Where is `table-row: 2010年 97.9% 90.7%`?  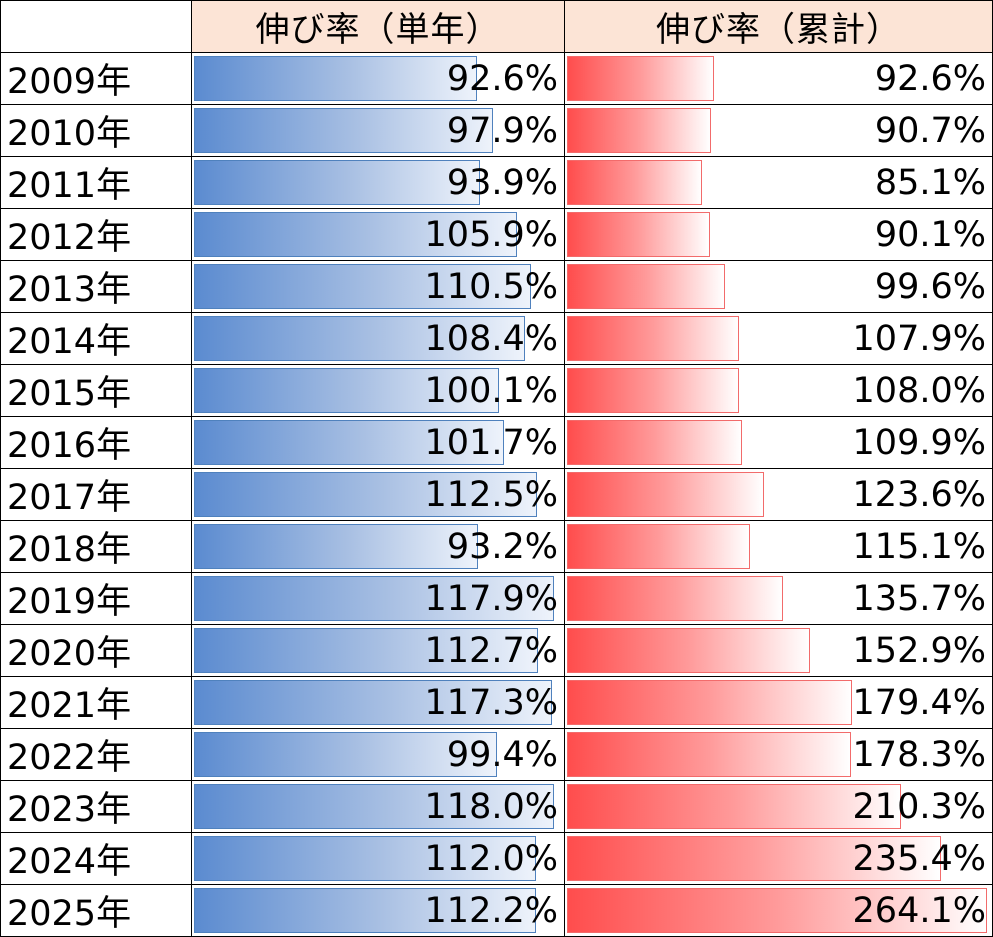 table-row: 2010年 97.9% 90.7% is located at coordinates (496, 130).